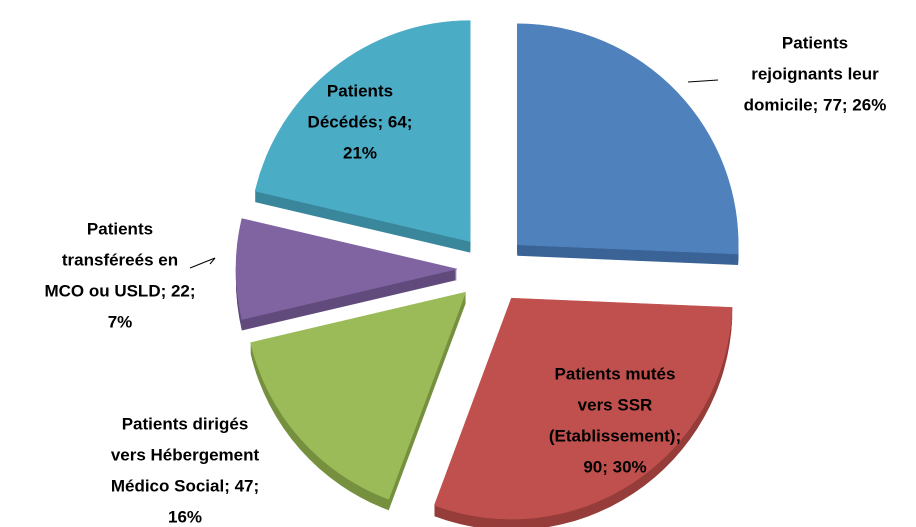  I want to click on data-label: 21%, so click(360, 152).